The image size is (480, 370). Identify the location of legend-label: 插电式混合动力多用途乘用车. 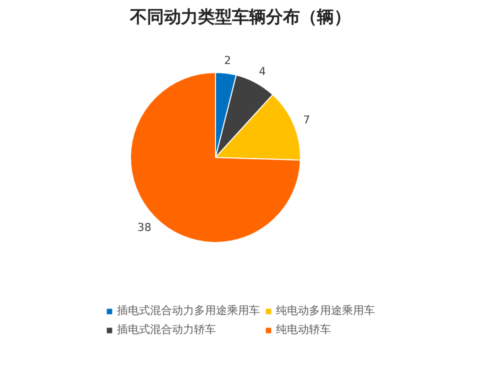
(188, 310).